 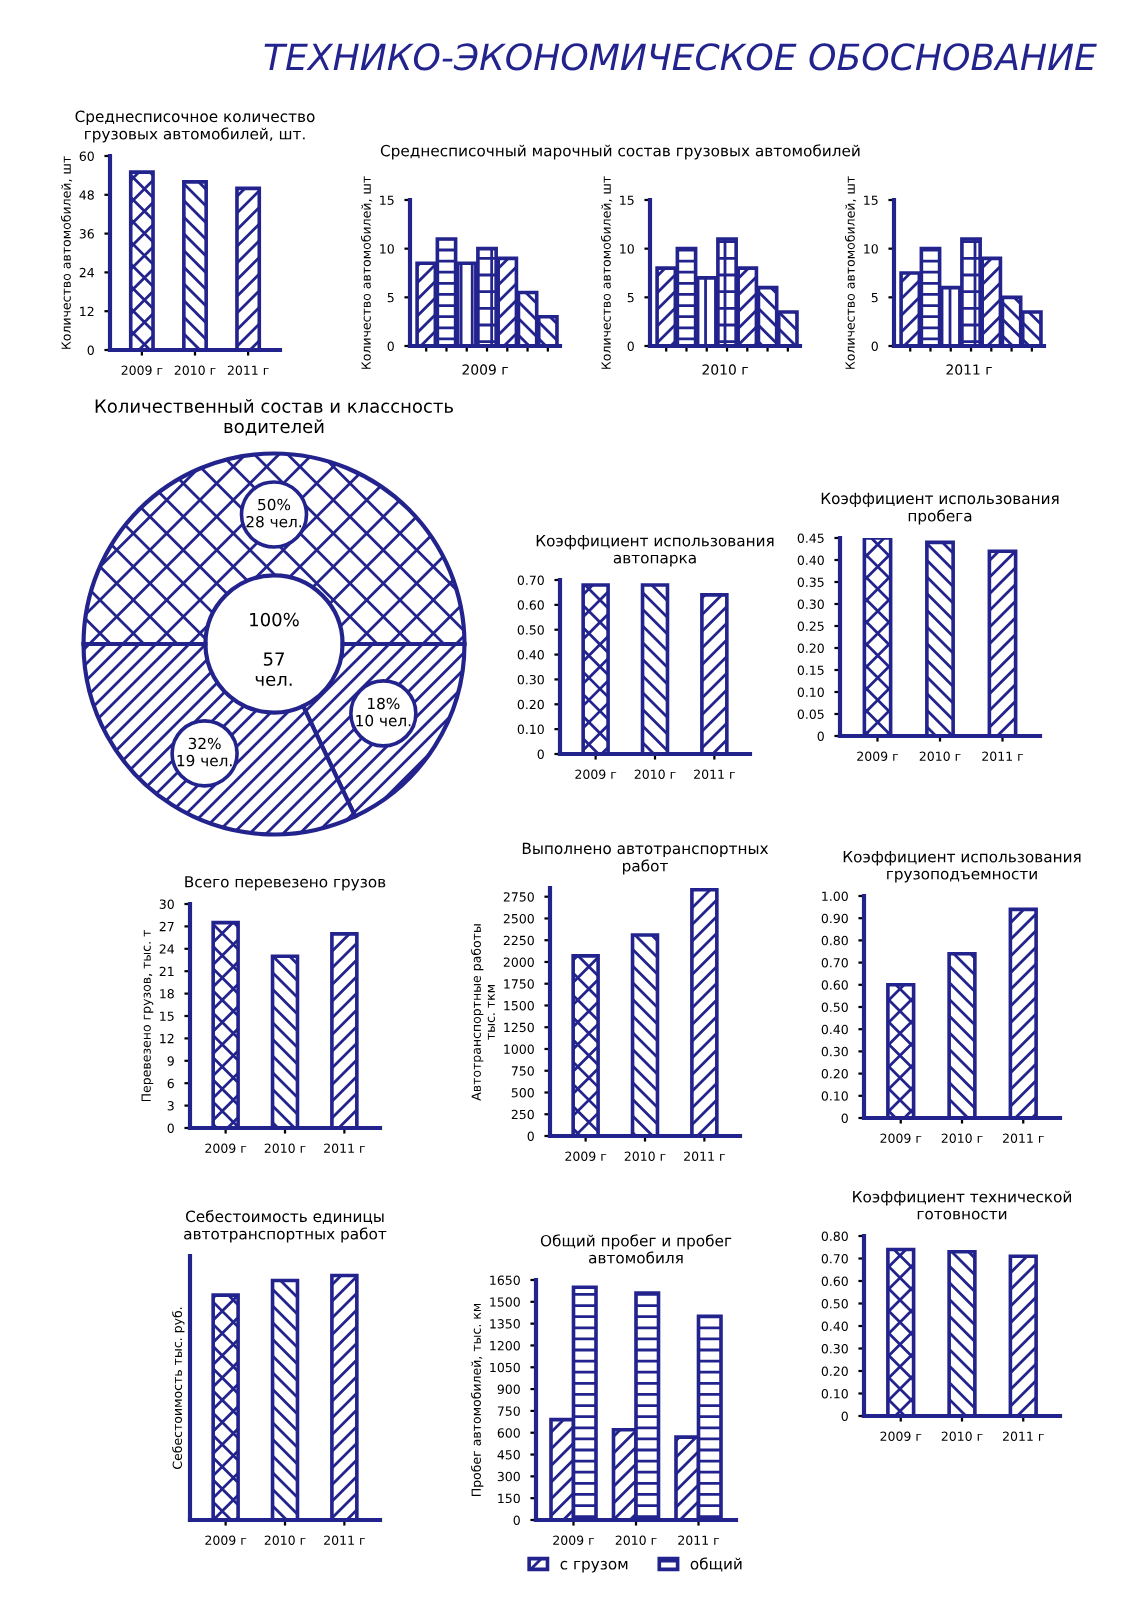 I want to click on chart-title: Количественный состав и классность водителей, so click(x=274, y=417).